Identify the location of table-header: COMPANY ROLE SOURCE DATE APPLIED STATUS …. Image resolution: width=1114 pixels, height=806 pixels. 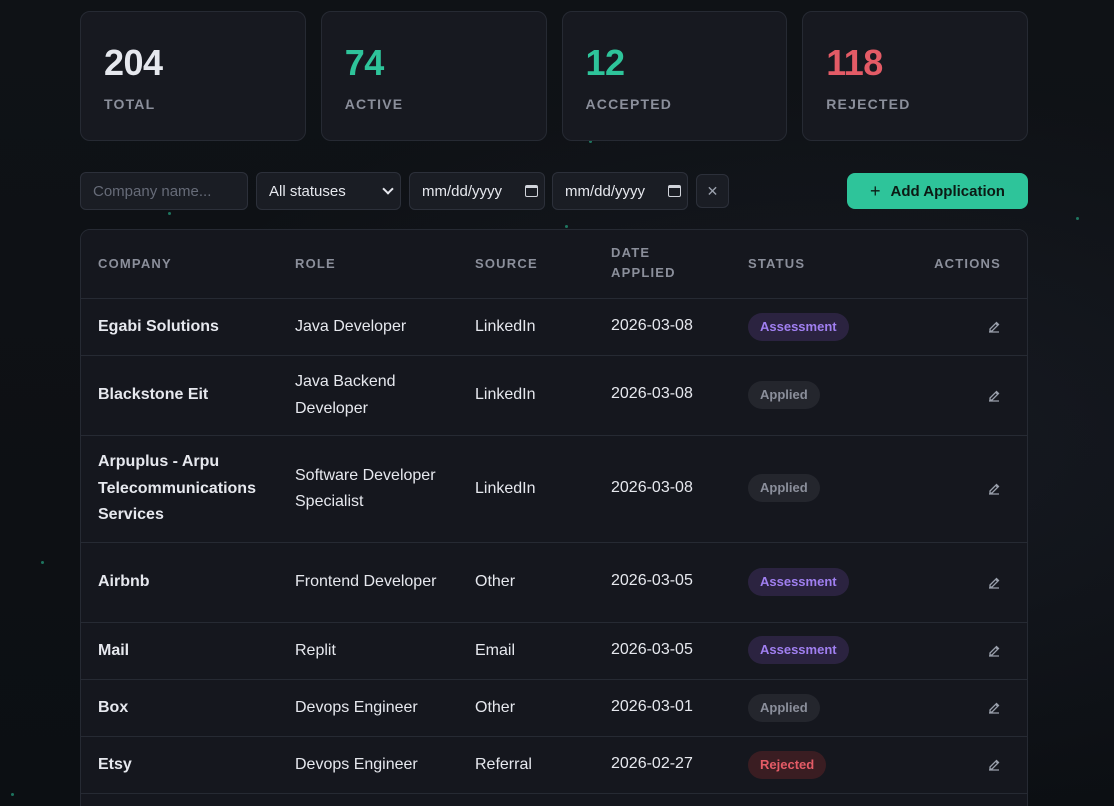
(554, 264).